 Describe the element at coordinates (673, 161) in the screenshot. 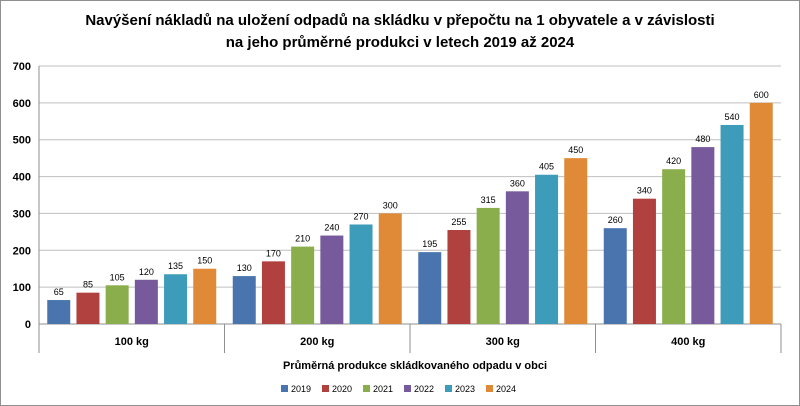

I see `data-label: 420` at that location.